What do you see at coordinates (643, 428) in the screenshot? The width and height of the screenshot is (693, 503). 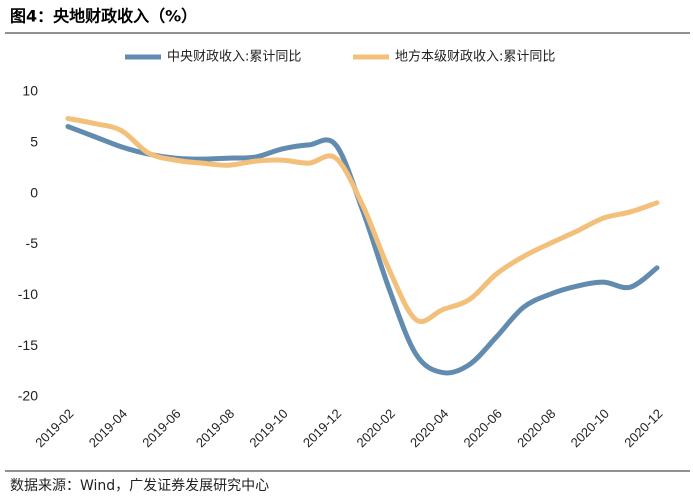 I see `x-tick-label: 2020-12` at bounding box center [643, 428].